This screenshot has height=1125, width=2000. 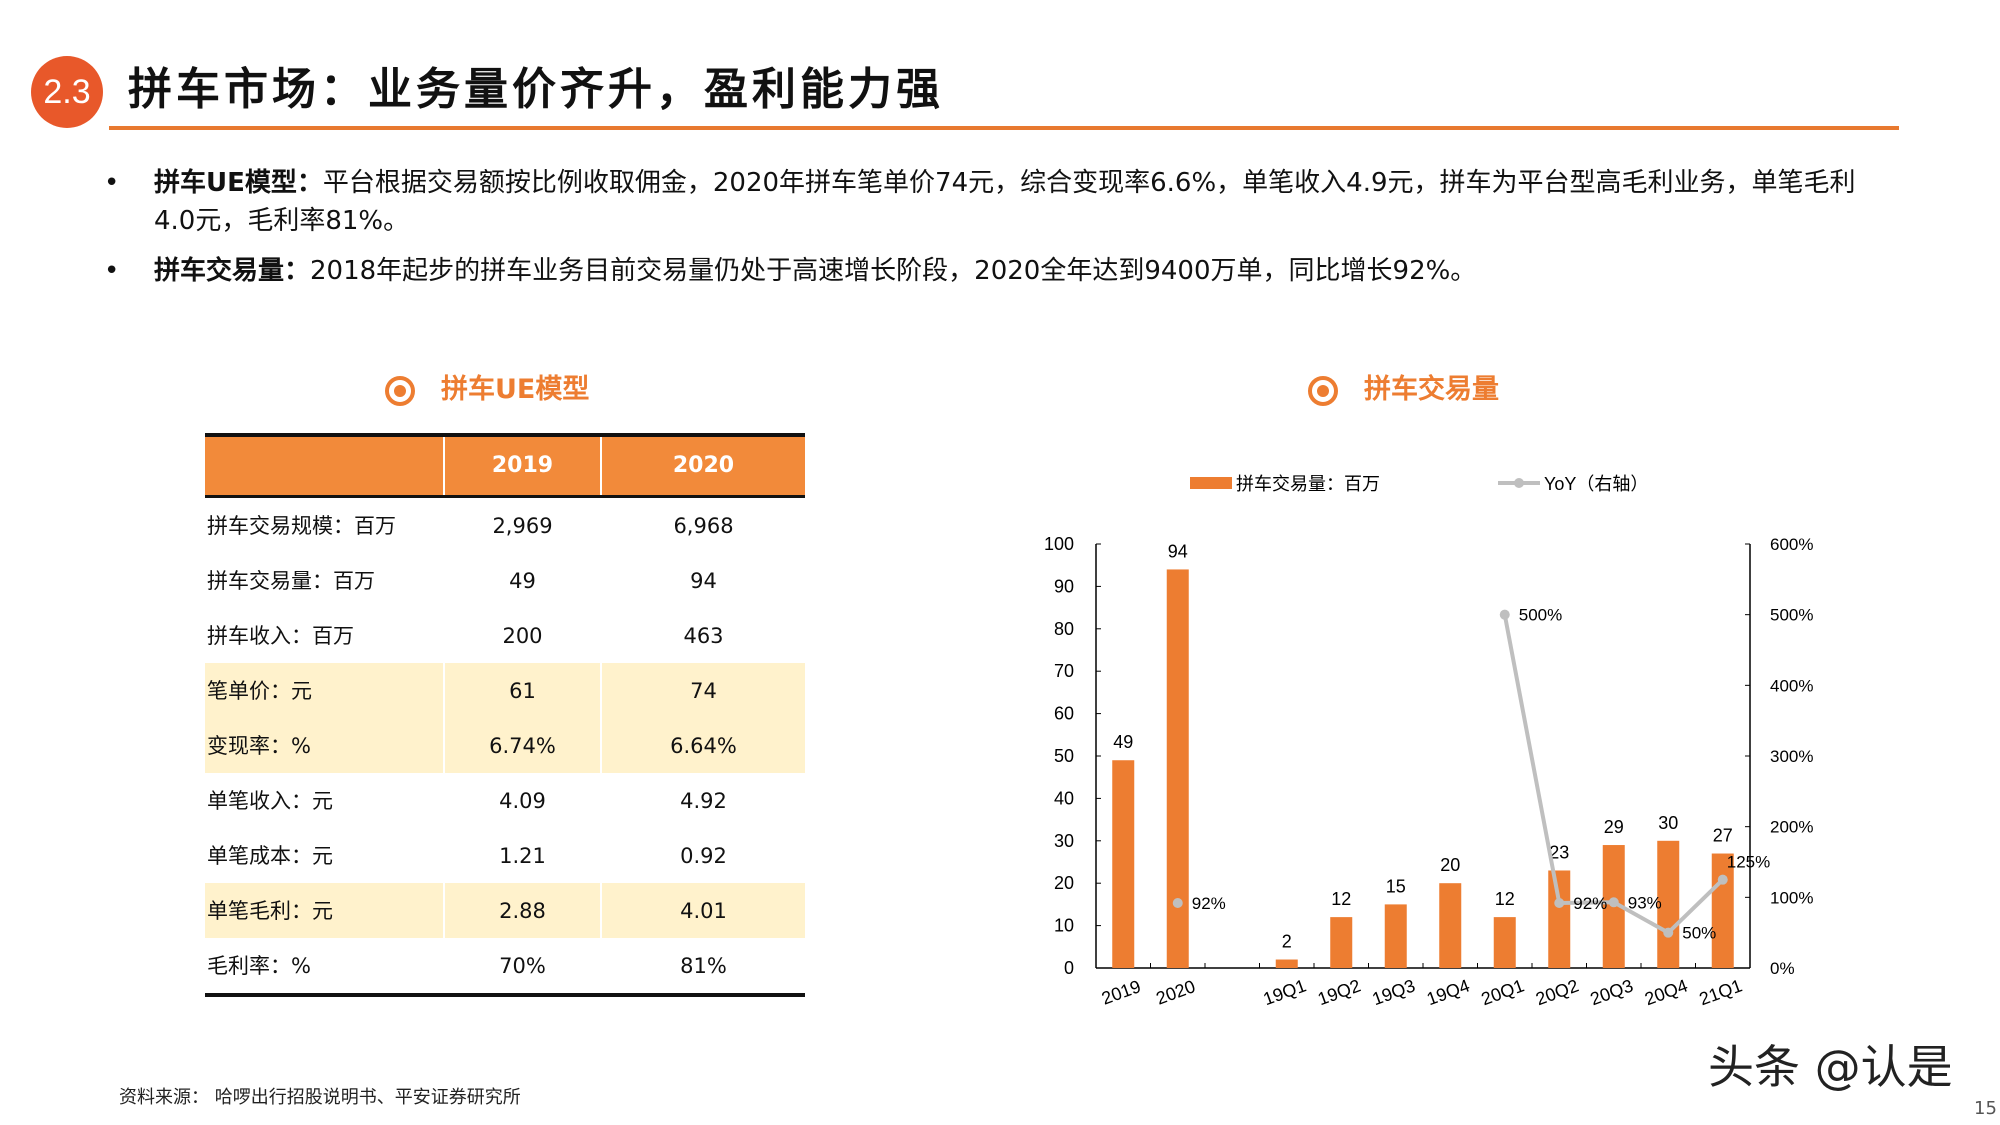 What do you see at coordinates (1519, 483) in the screenshot?
I see `legend-swatch-point` at bounding box center [1519, 483].